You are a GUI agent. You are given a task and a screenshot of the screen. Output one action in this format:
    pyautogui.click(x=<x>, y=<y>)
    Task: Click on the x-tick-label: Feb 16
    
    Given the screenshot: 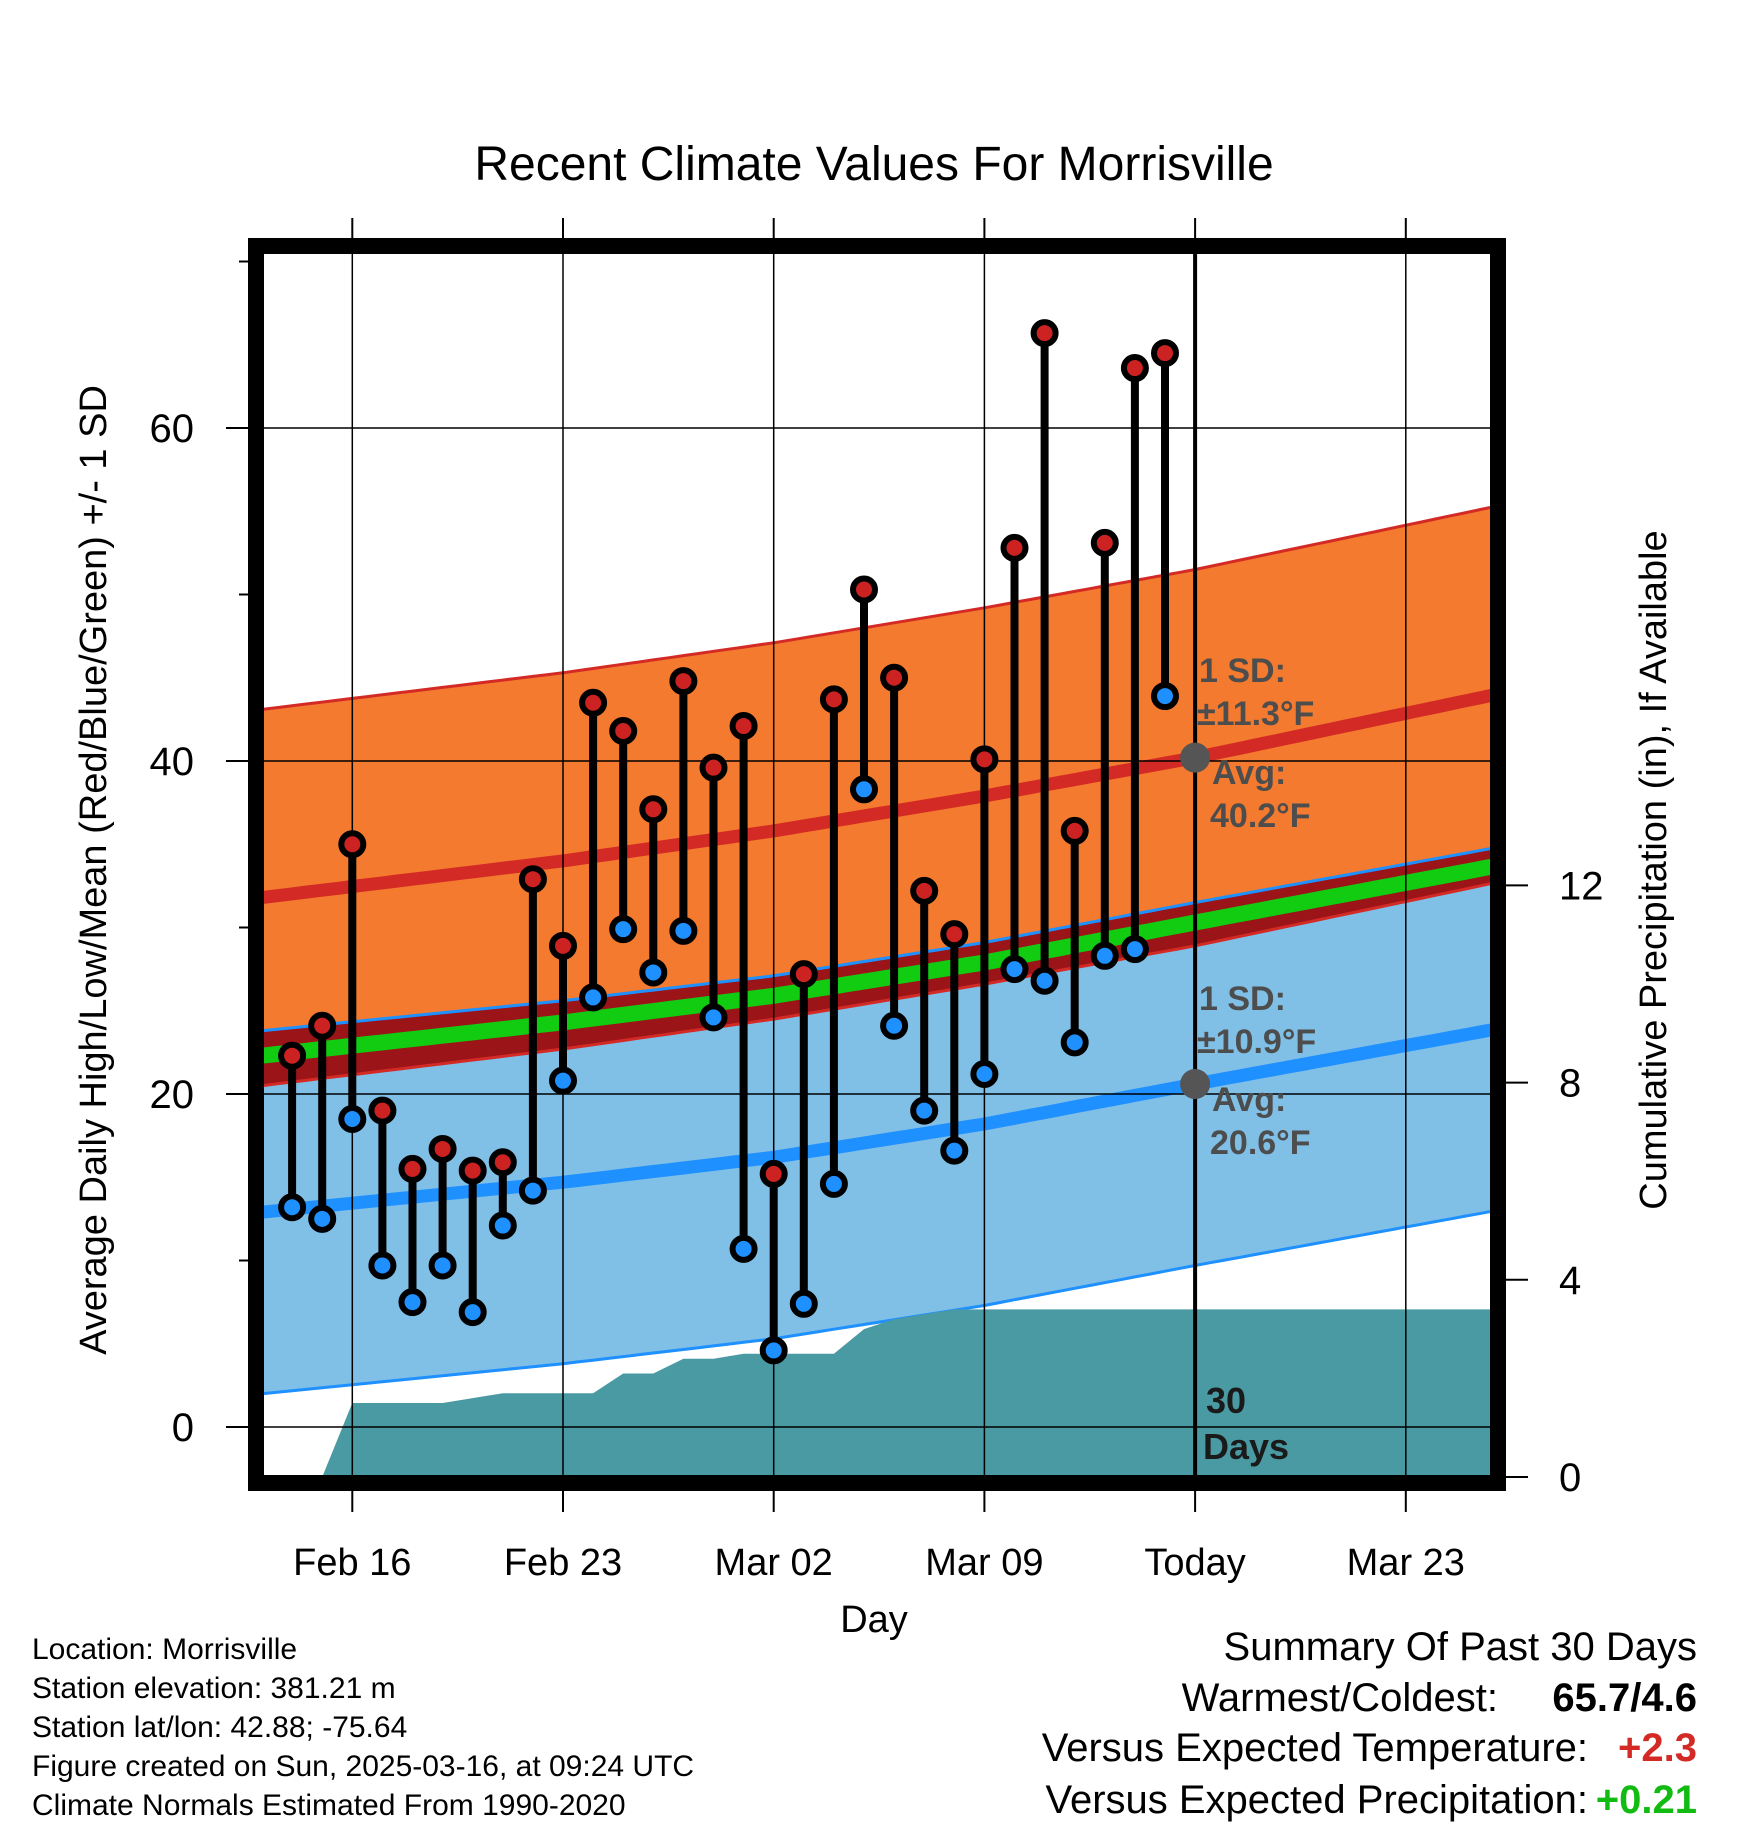 What is the action you would take?
    pyautogui.click(x=352, y=1563)
    